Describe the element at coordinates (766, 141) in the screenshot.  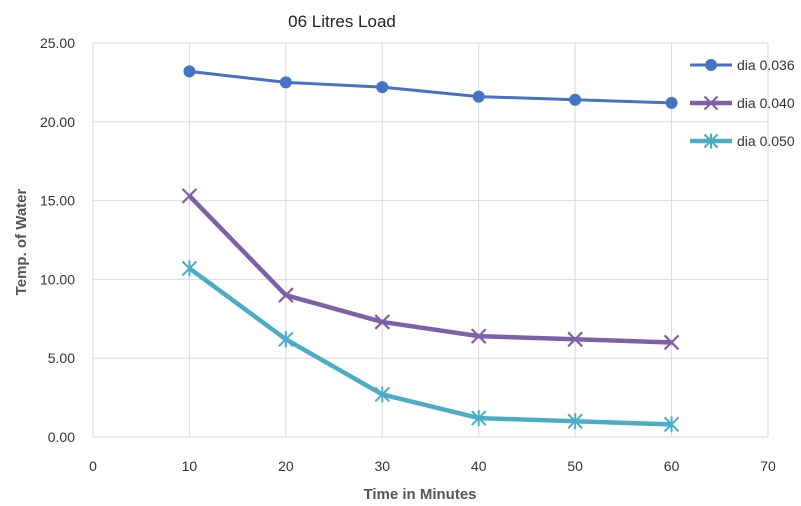
I see `legend-label: dia 0.050` at that location.